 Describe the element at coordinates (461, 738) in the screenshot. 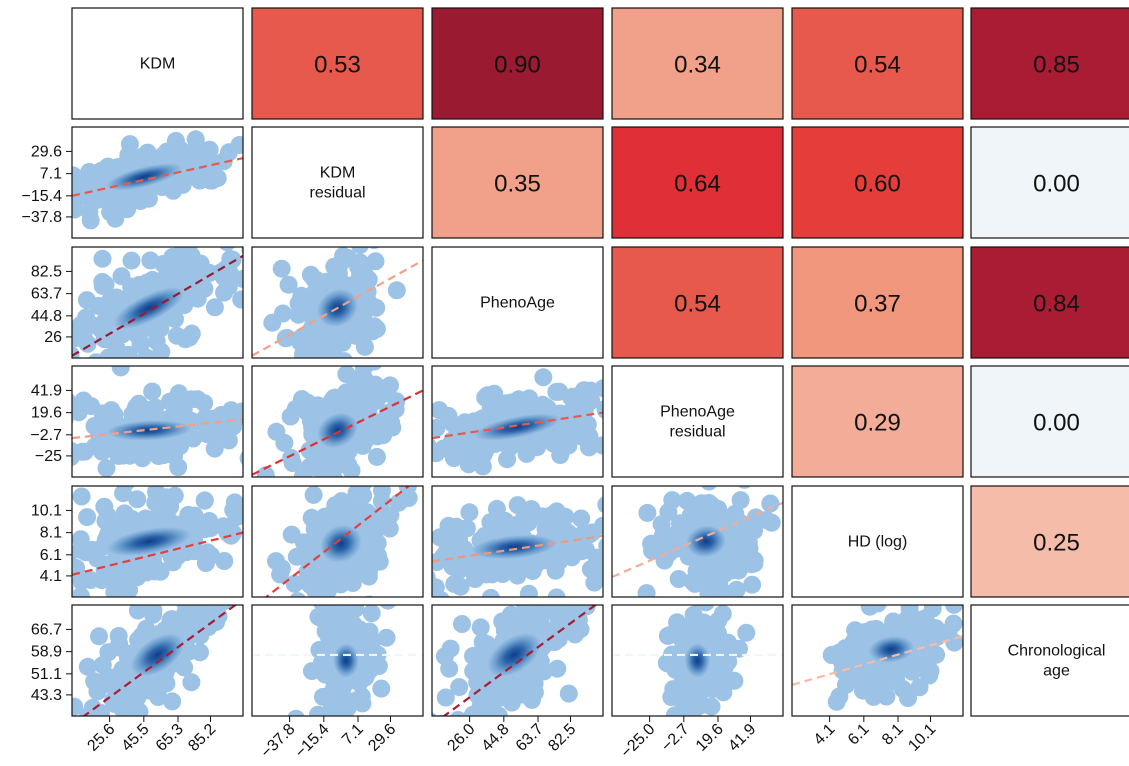

I see `x-tick-label: 26.0` at that location.